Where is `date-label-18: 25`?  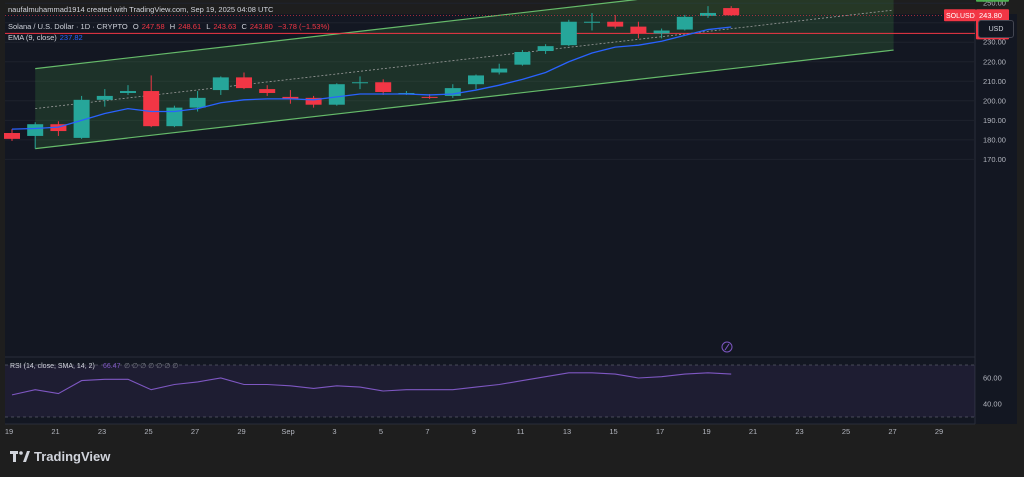 date-label-18: 25 is located at coordinates (846, 431).